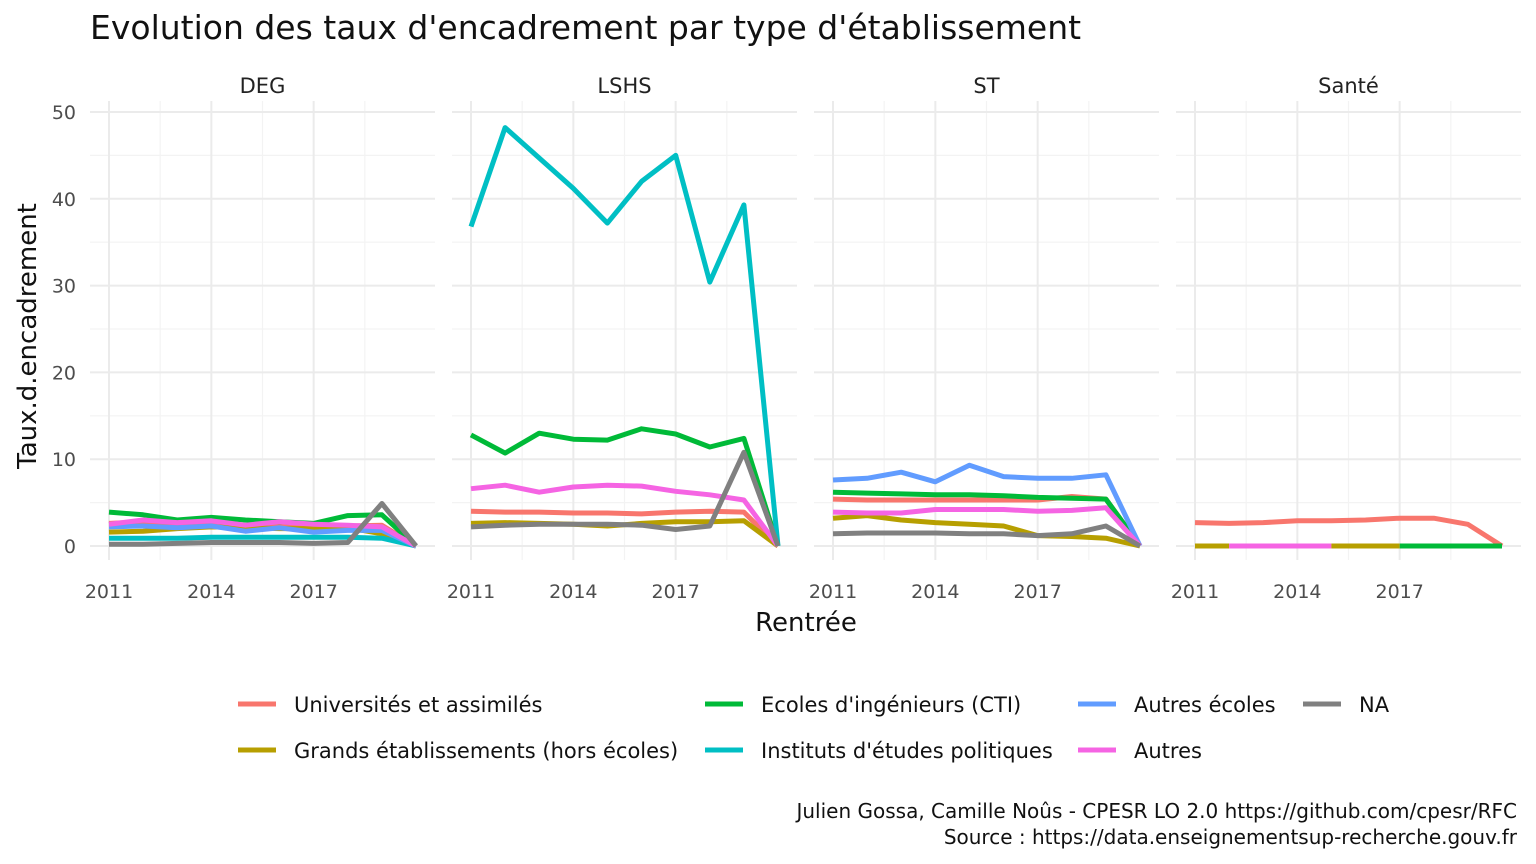 This screenshot has height=864, width=1536. Describe the element at coordinates (986, 86) in the screenshot. I see `facet-label: ST` at that location.